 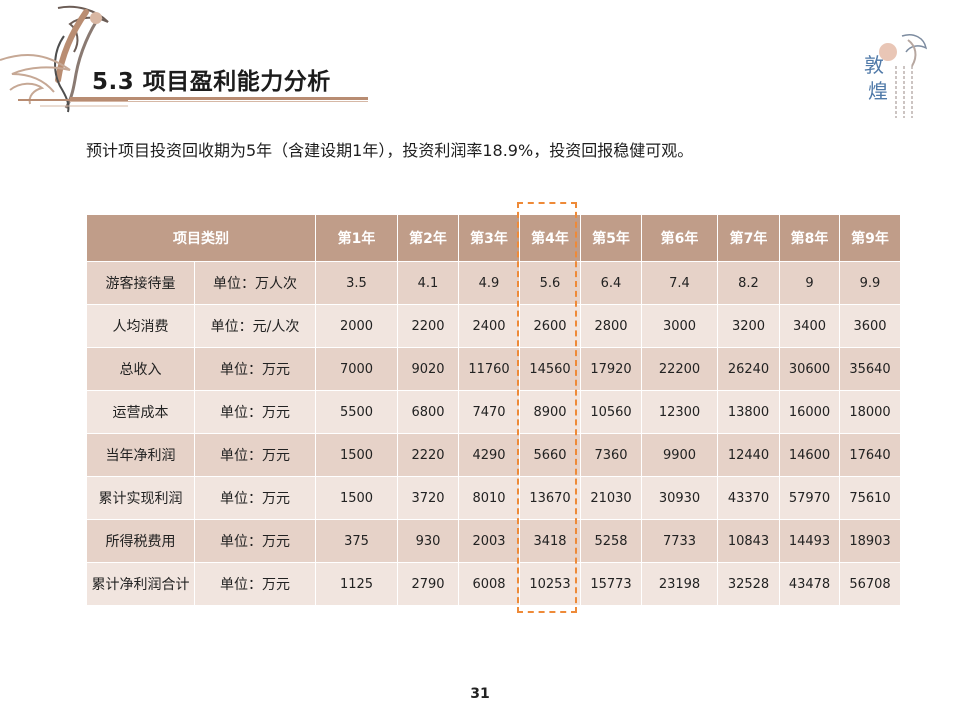 I want to click on table-row: 游客接待量 单位：万人次 3.5 4.1 4.9 5.6 6.4 7.4 8.2 9 9.9, so click(x=493, y=283).